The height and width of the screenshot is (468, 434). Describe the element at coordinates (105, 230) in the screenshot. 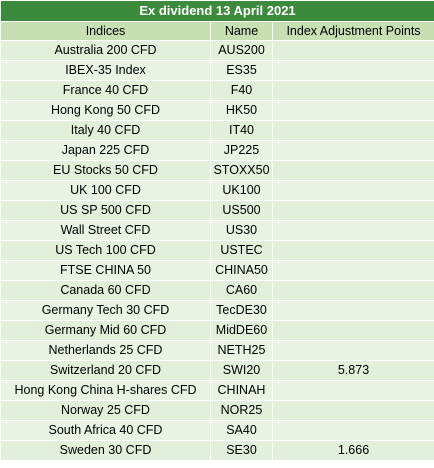

I see `cell-index: Wall Street CFD` at that location.